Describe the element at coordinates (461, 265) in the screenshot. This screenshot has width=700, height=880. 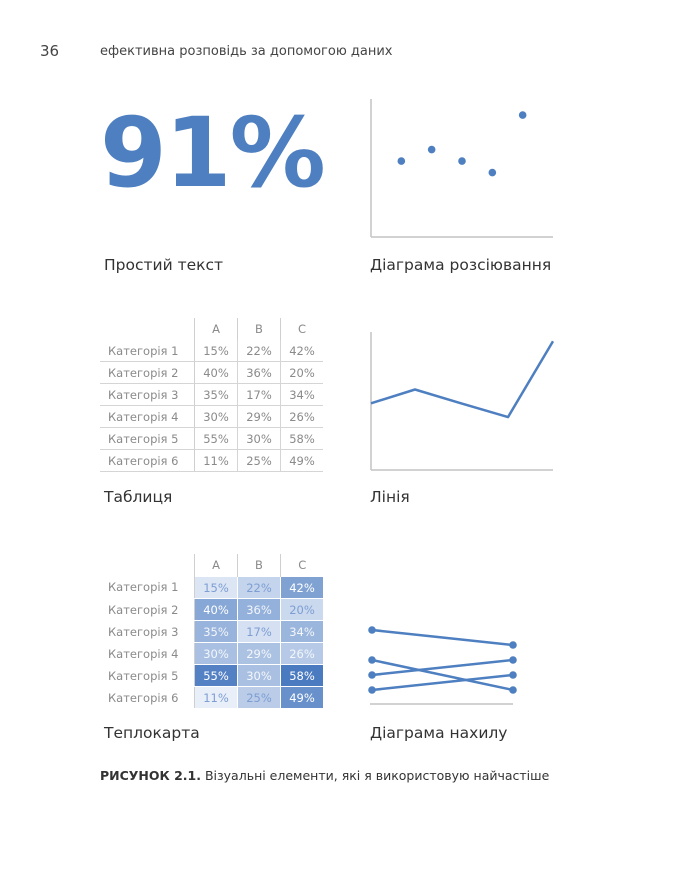
I see `scatter-caption: Діаграма розсіювання` at that location.